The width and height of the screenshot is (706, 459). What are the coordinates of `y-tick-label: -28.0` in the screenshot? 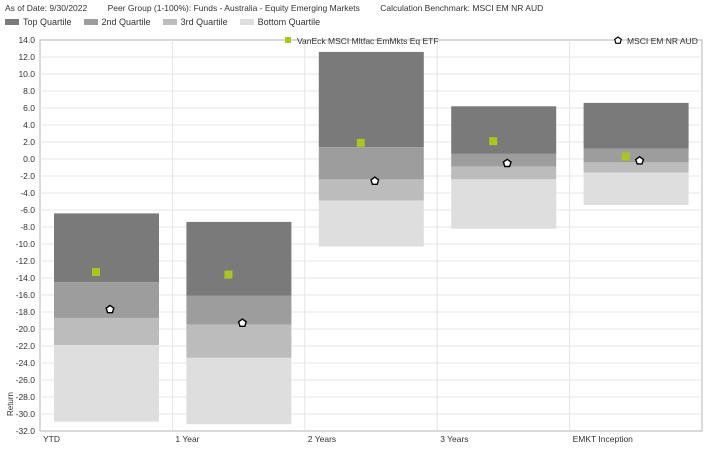 It's located at (26, 397).